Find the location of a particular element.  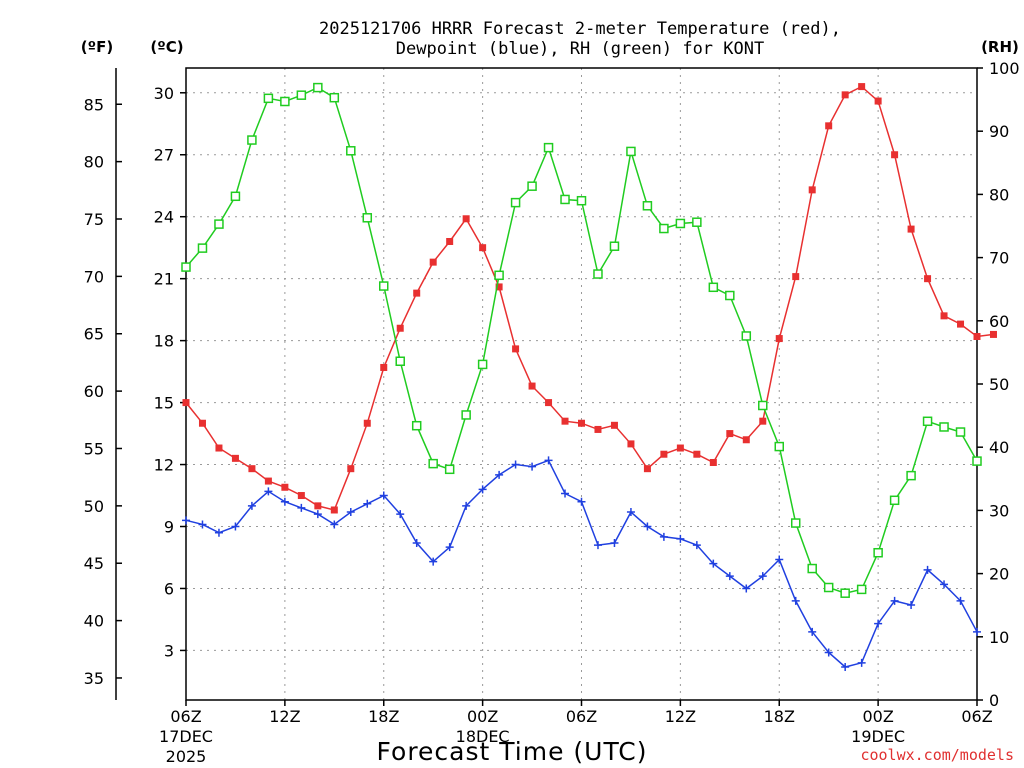

fahrenheit-tick-label-50: 50 is located at coordinates (94, 506).